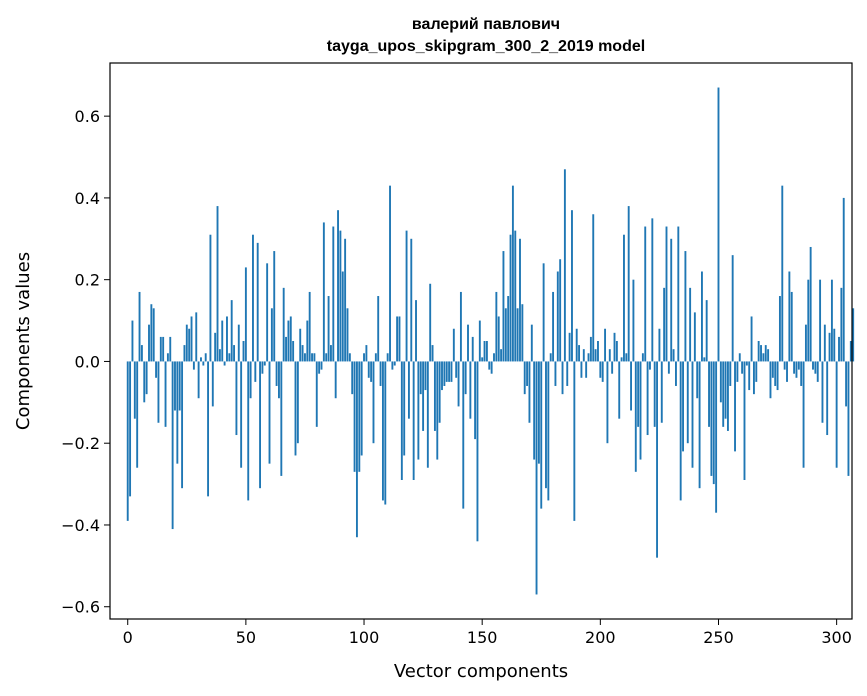  I want to click on y-tick-label: 0.4, so click(87, 198).